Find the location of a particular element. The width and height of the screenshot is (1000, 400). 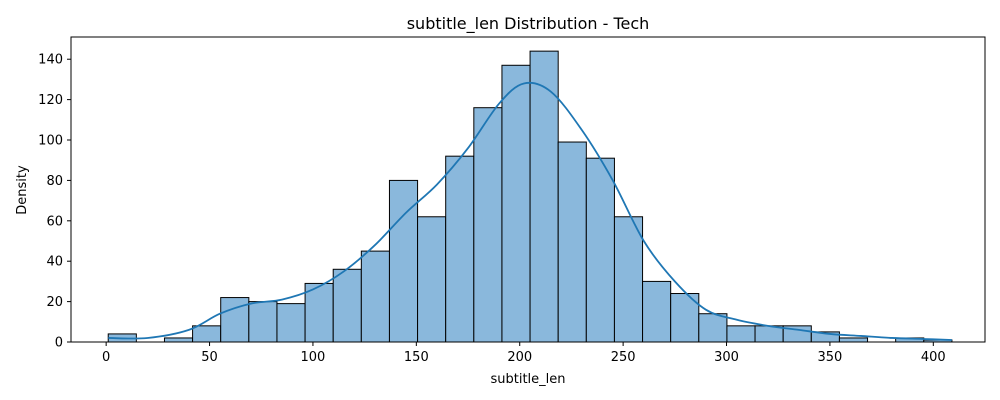

x-axis-label: subtitle_len is located at coordinates (527, 379).